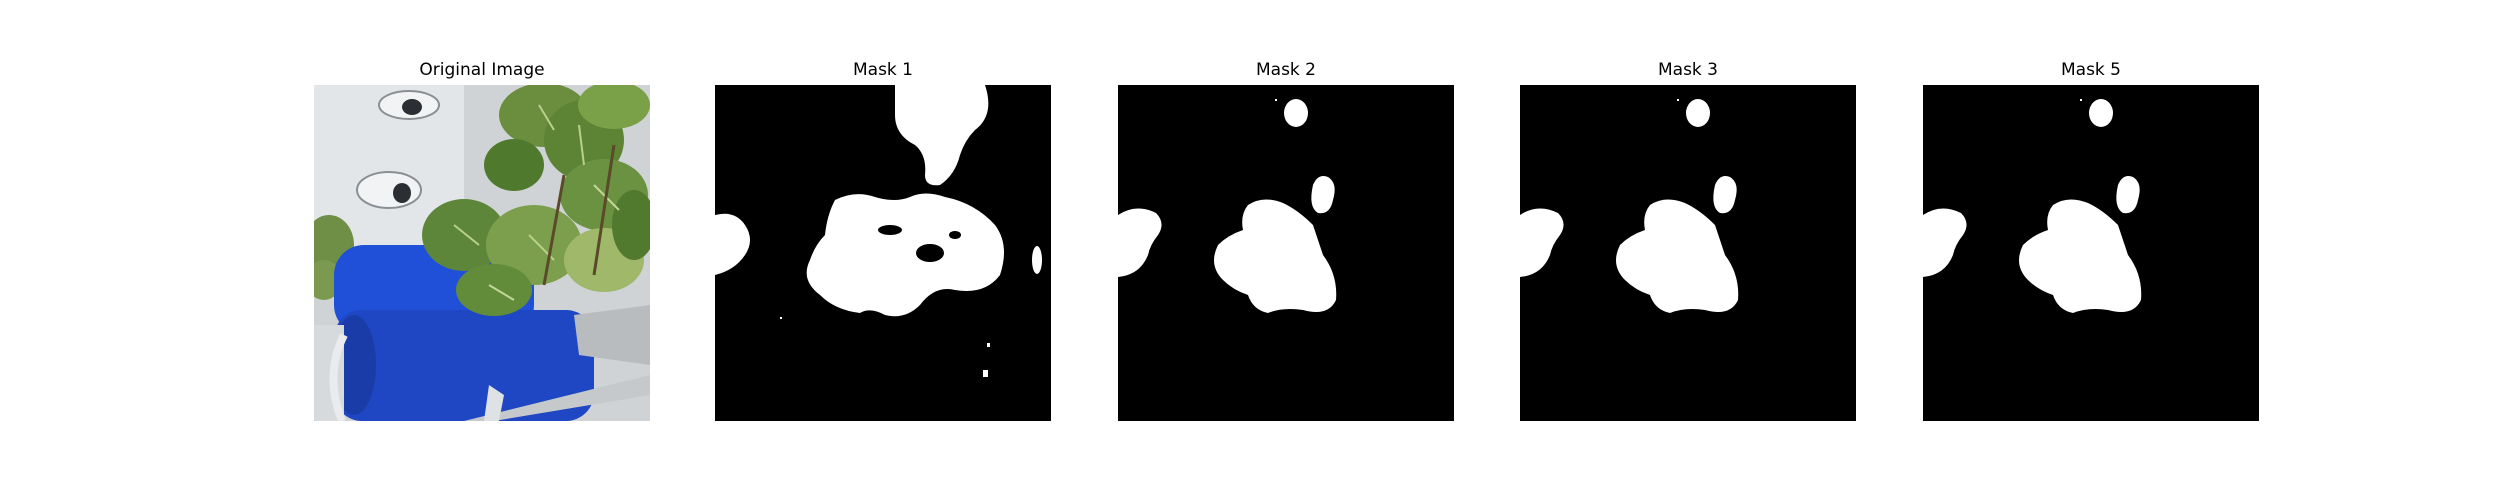 The height and width of the screenshot is (500, 2500). I want to click on mask-3-canvas, so click(1688, 253).